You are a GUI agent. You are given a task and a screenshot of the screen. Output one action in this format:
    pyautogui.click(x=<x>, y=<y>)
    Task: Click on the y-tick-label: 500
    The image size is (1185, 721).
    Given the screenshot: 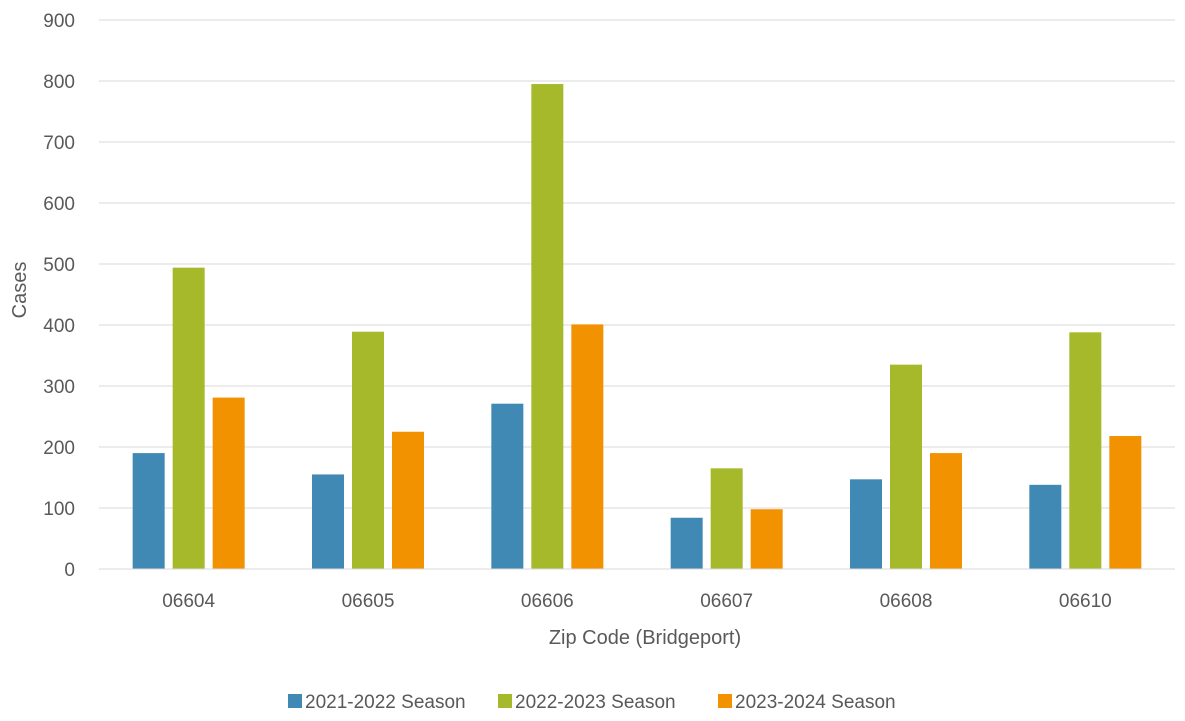 What is the action you would take?
    pyautogui.click(x=59, y=265)
    